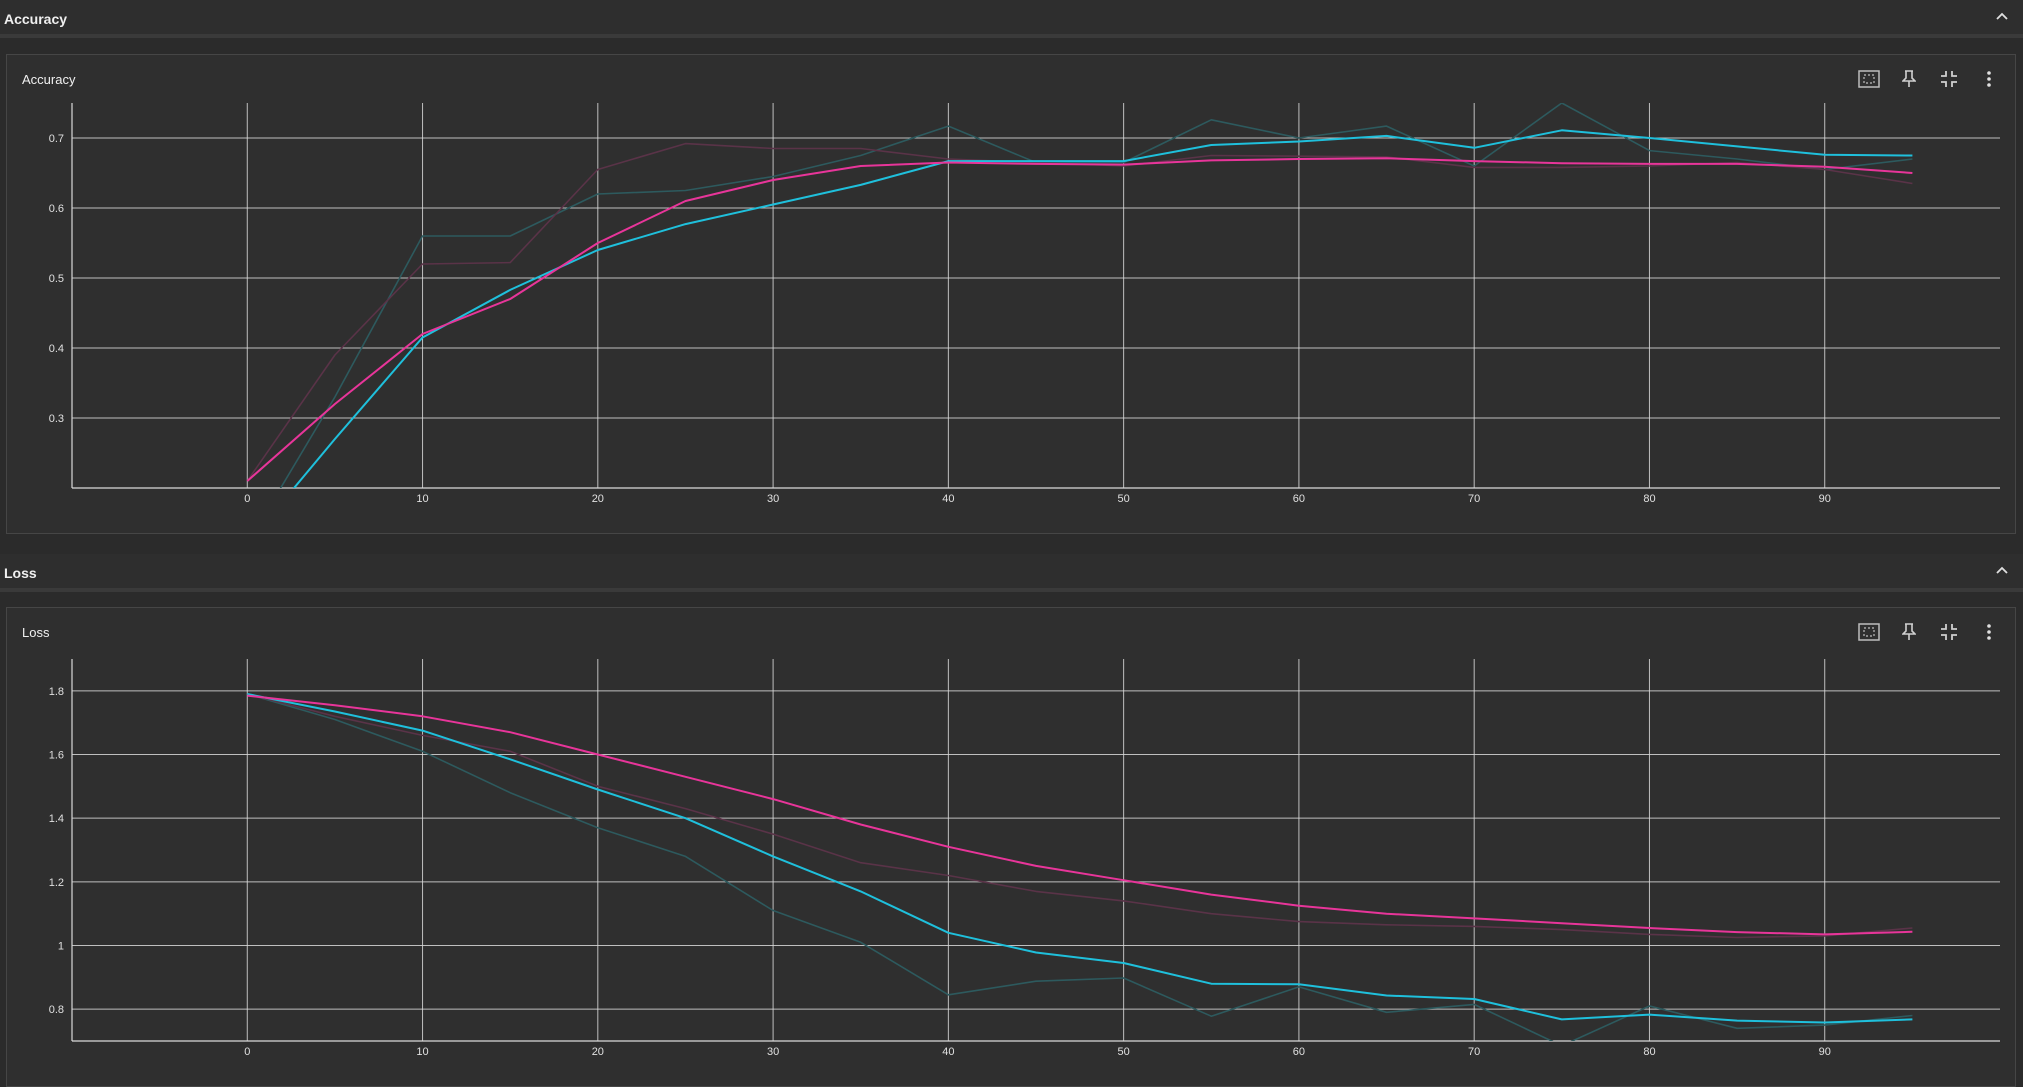  What do you see at coordinates (56, 819) in the screenshot?
I see `y-tick-label: 1.4` at bounding box center [56, 819].